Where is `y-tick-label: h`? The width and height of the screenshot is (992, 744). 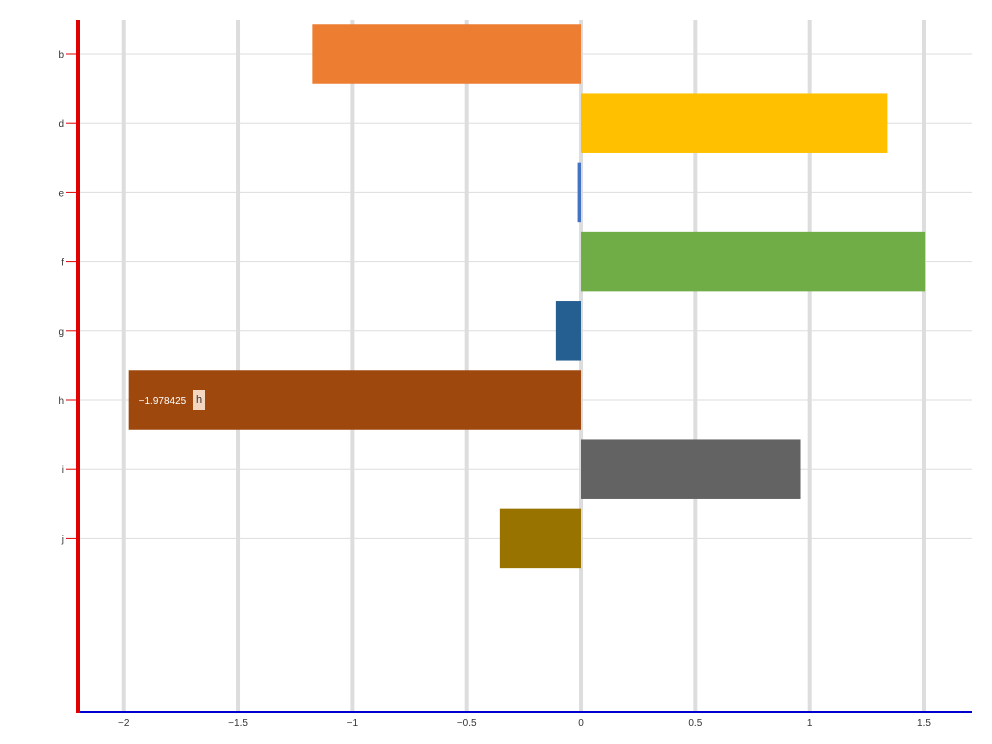 y-tick-label: h is located at coordinates (61, 401).